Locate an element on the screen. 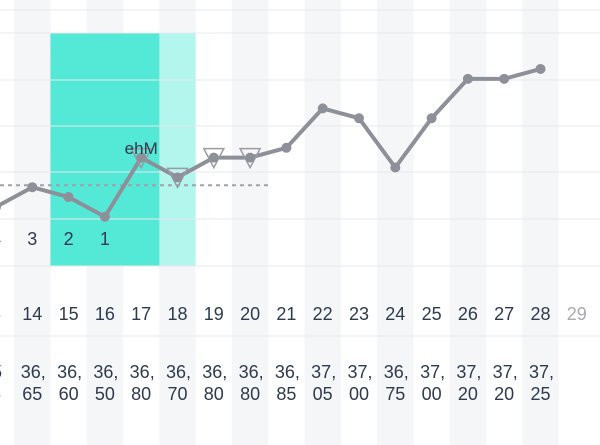 Image resolution: width=600 pixels, height=445 pixels. day-label: 28 is located at coordinates (540, 314).